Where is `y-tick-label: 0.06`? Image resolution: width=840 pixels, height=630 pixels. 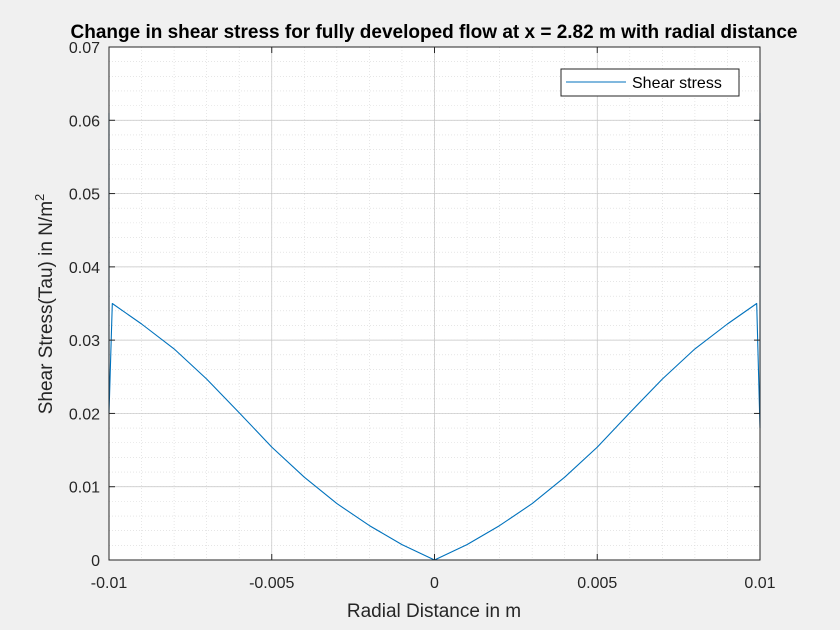
y-tick-label: 0.06 is located at coordinates (84, 121).